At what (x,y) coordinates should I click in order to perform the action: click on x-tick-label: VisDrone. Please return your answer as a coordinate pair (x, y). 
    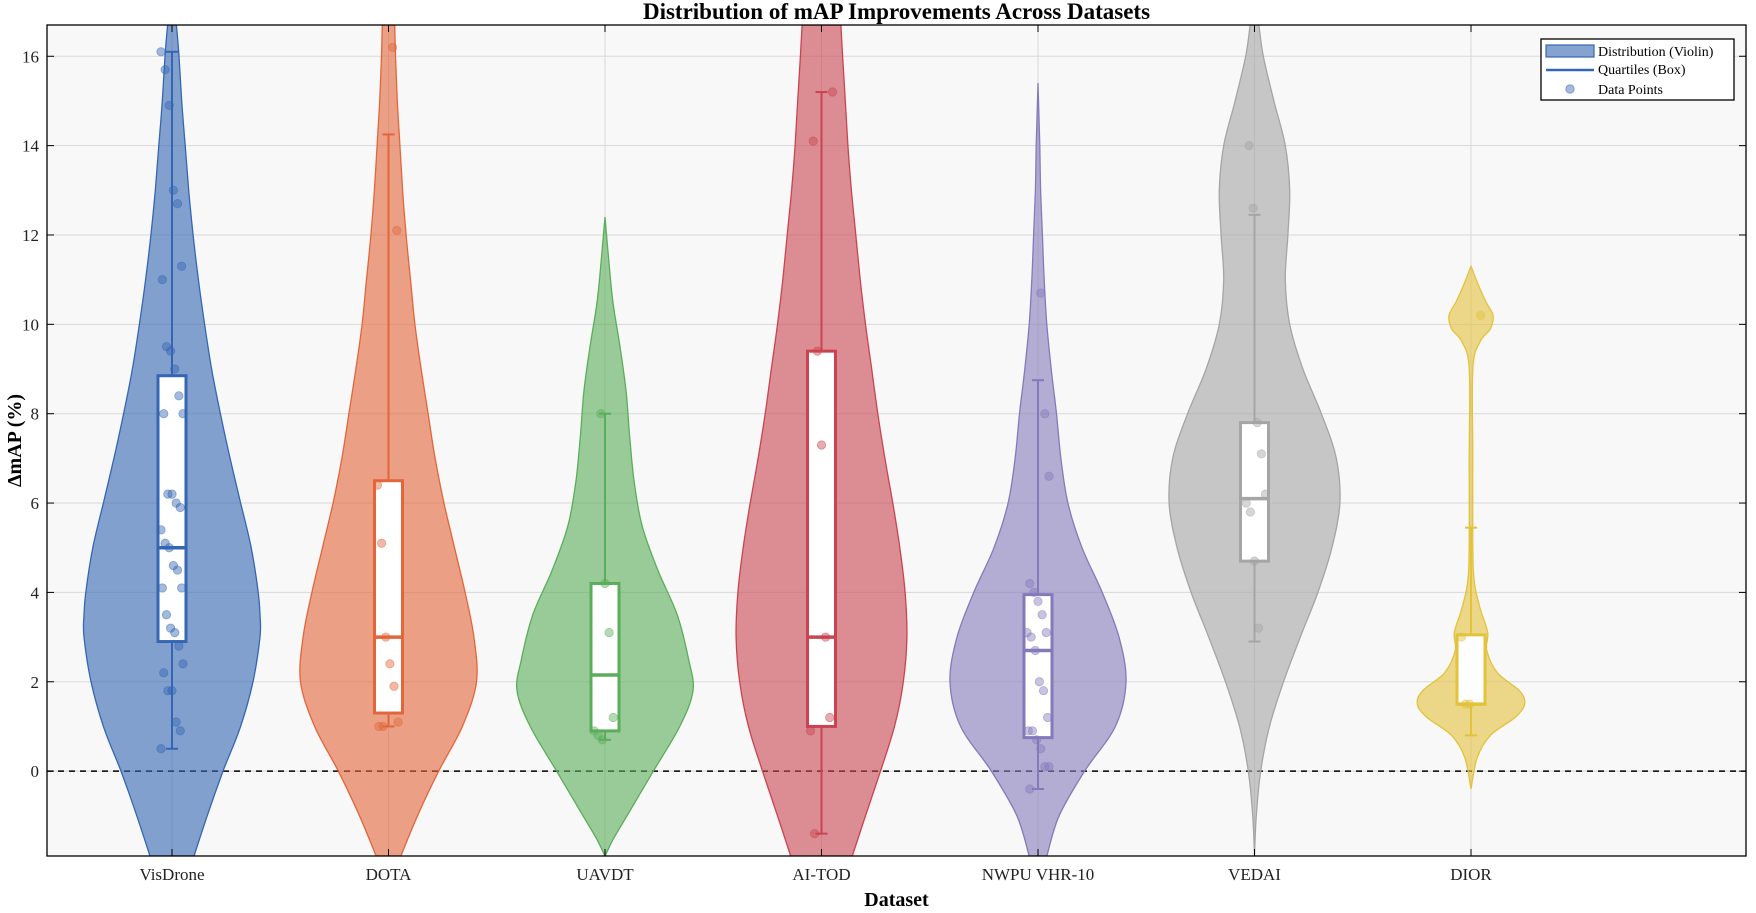
    Looking at the image, I should click on (171, 874).